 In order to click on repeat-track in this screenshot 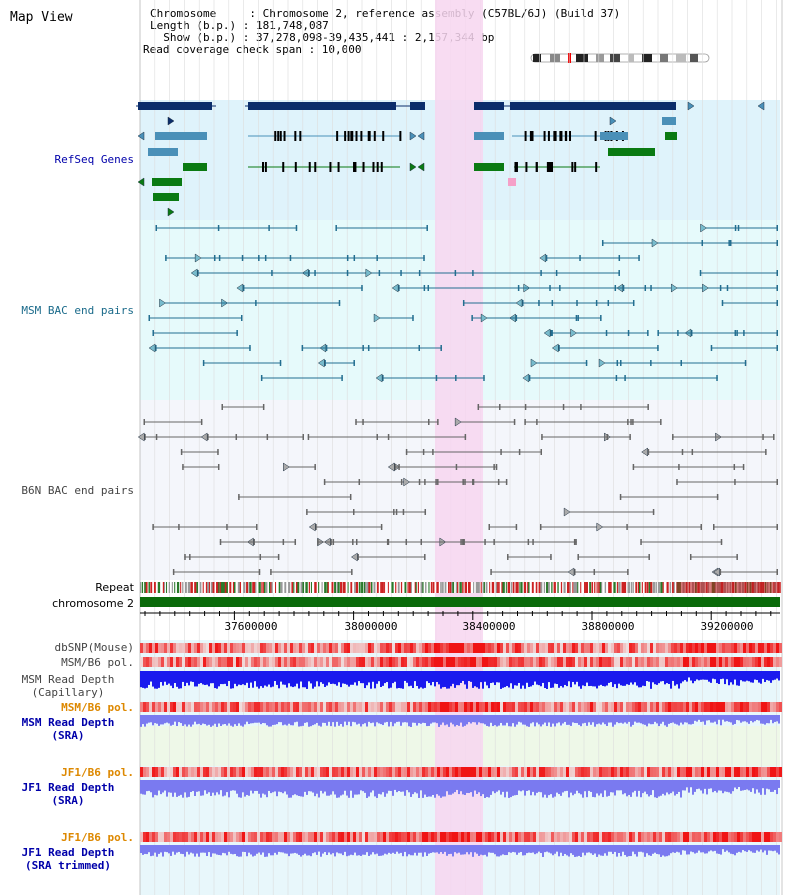, I will do `click(460, 587)`.